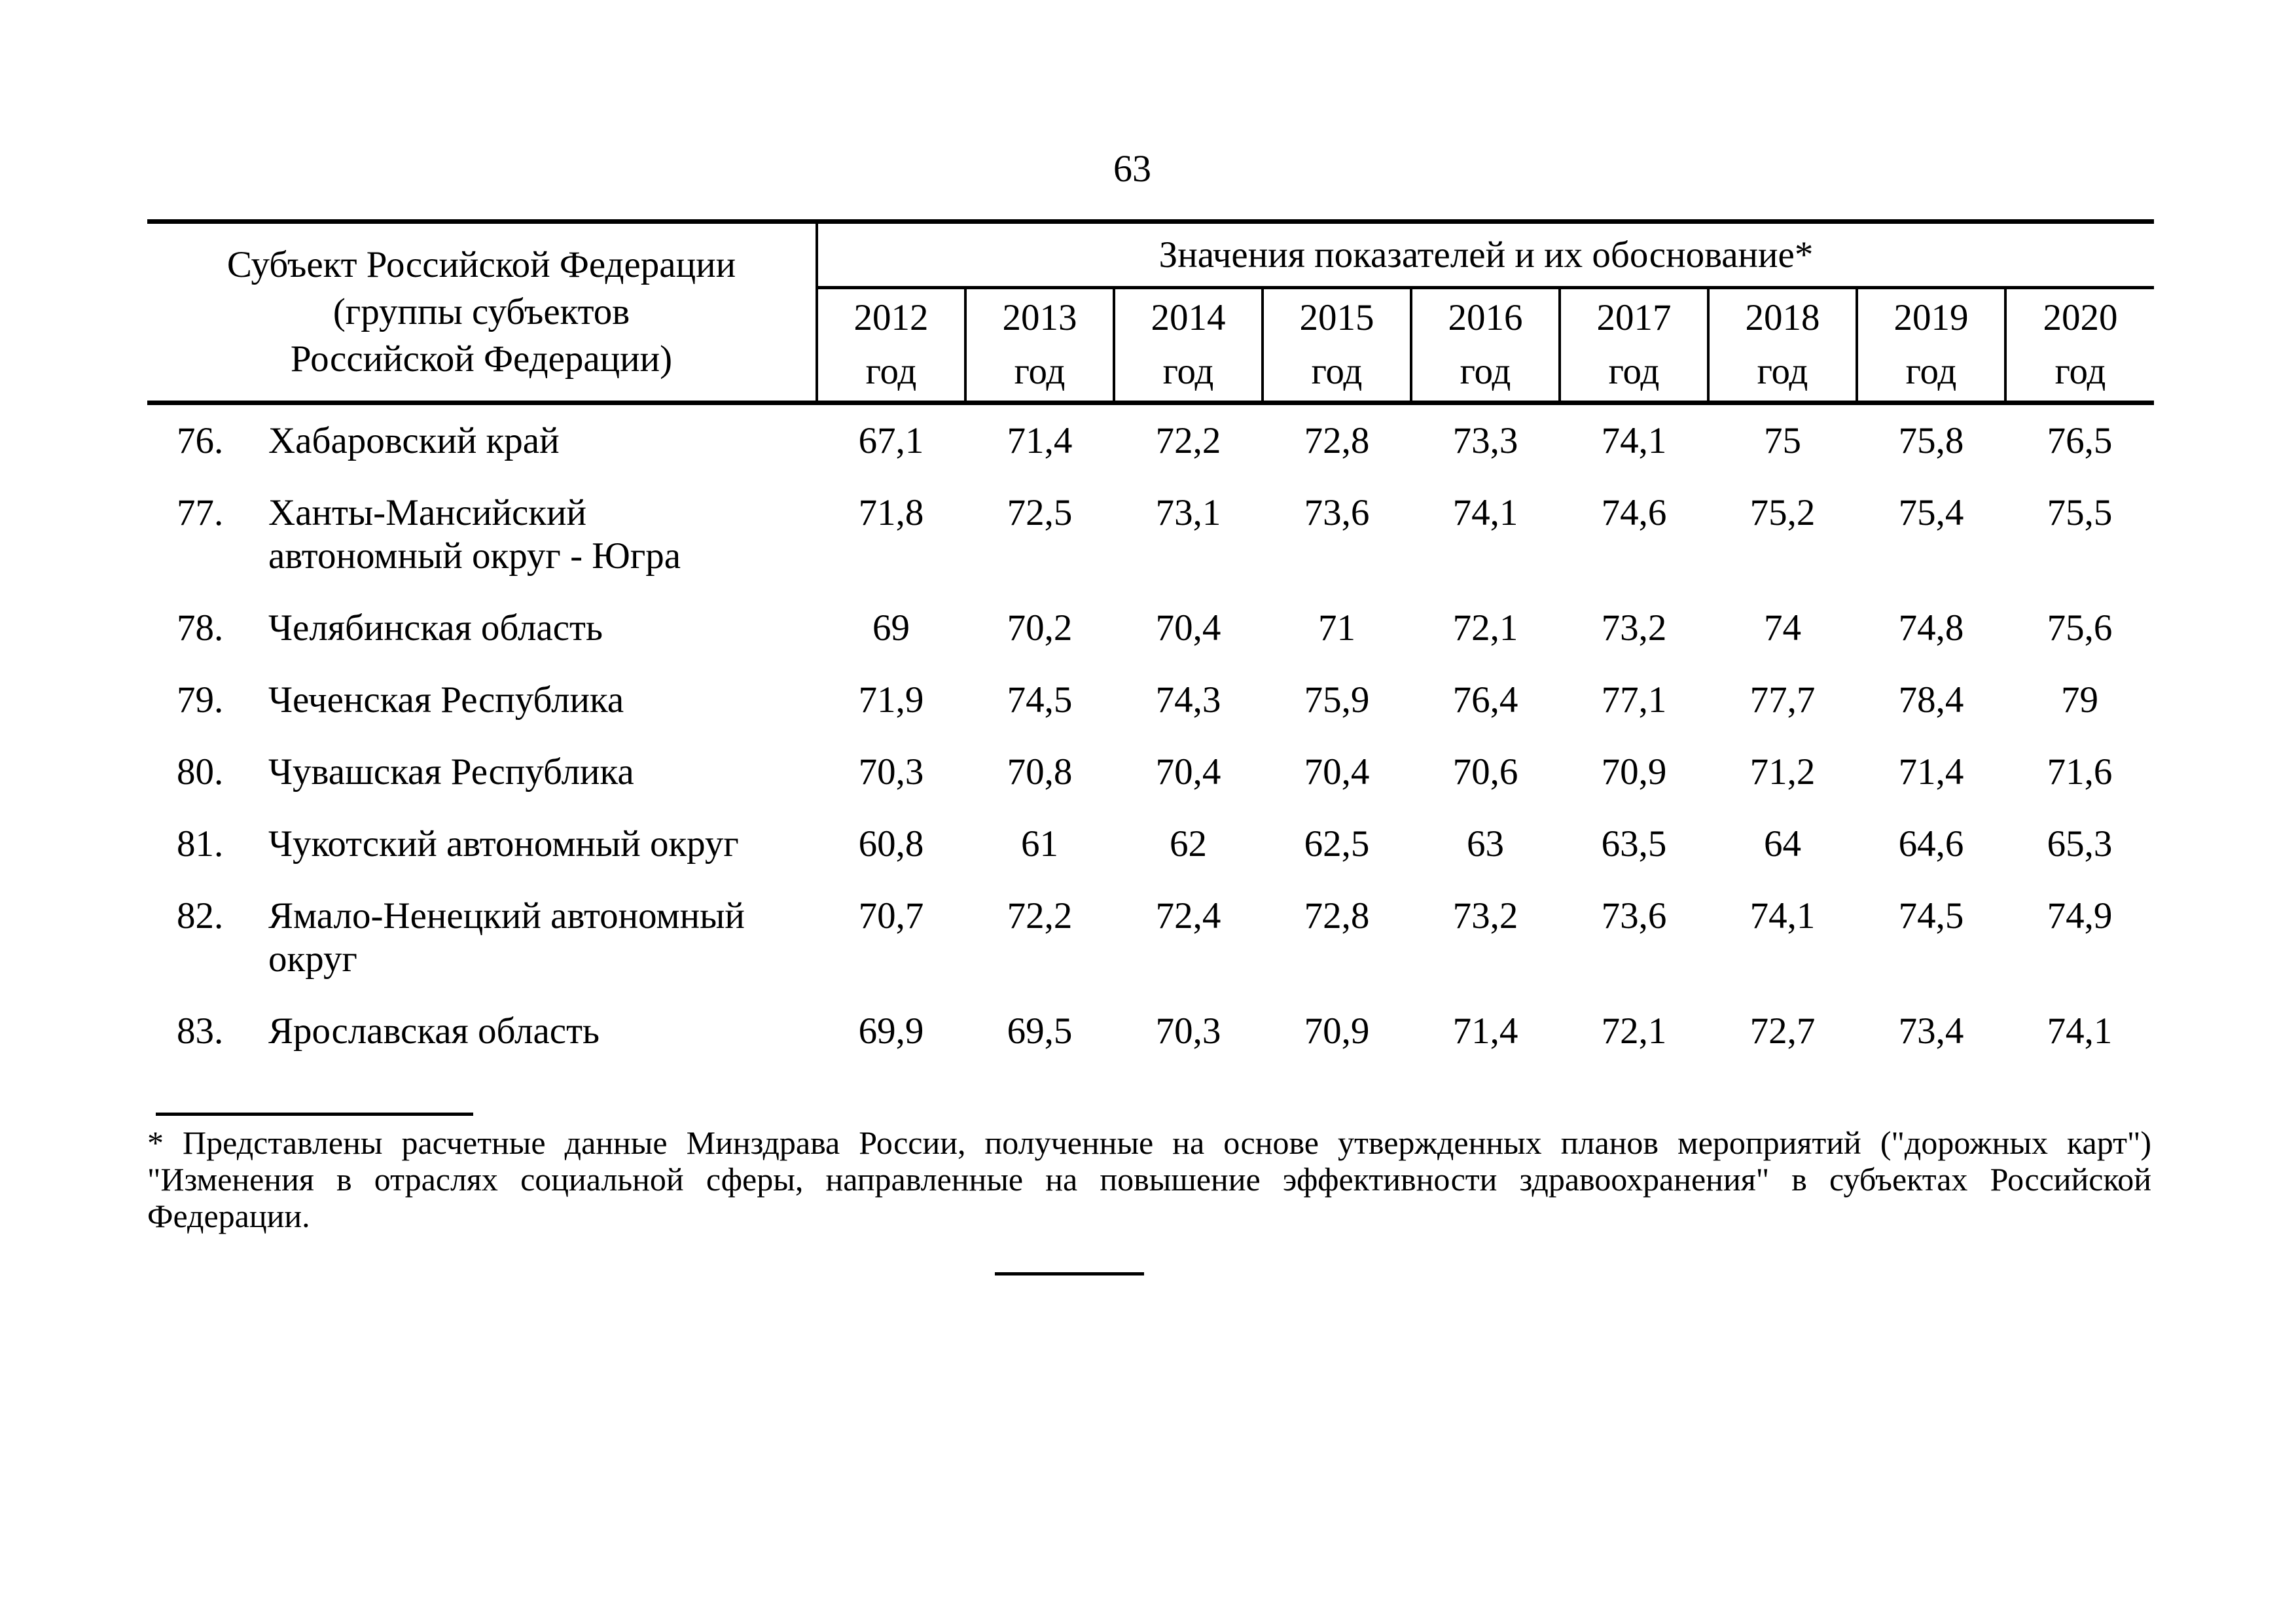 Image resolution: width=2296 pixels, height=1623 pixels. What do you see at coordinates (1040, 512) in the screenshot?
I see `value-cell: 72,5` at bounding box center [1040, 512].